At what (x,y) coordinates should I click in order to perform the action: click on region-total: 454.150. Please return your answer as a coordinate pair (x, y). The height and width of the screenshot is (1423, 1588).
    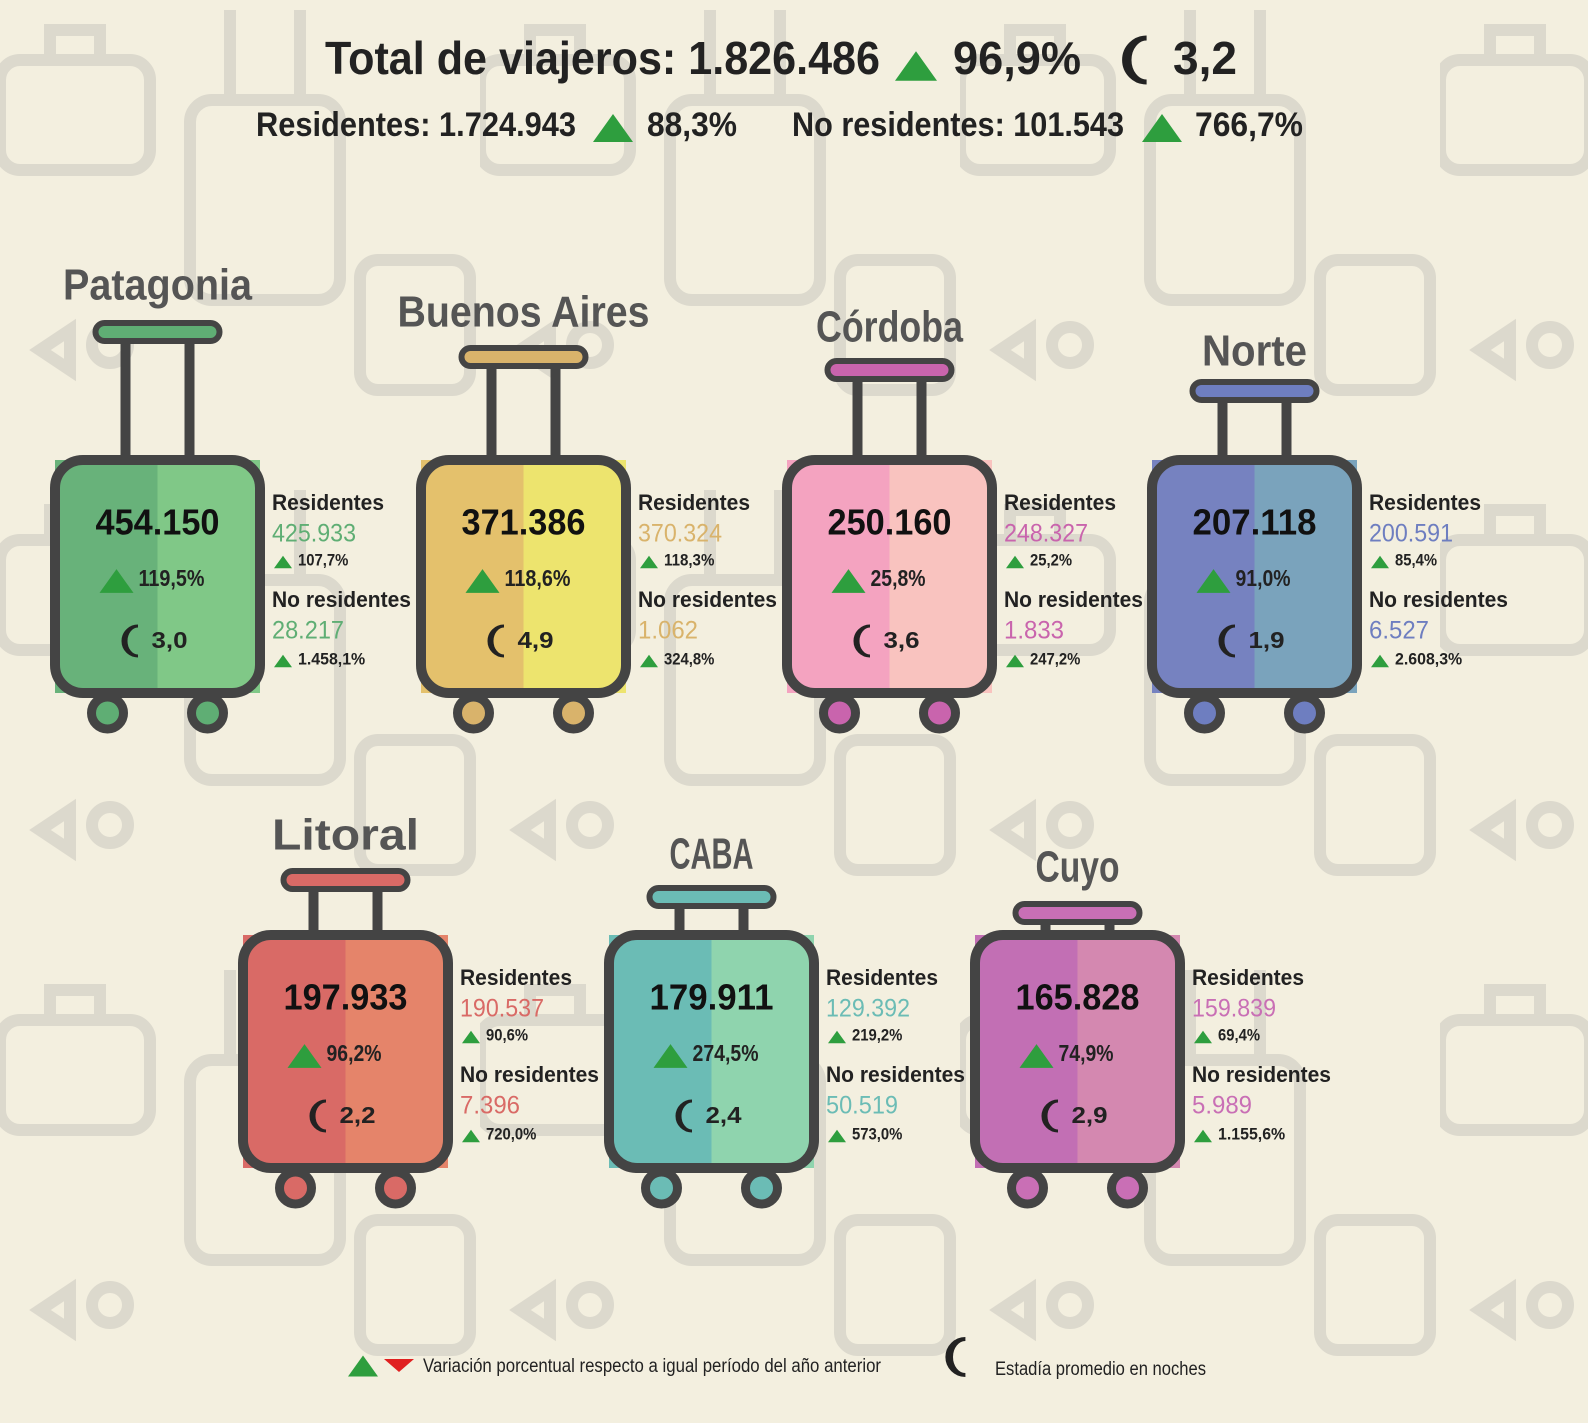
    Looking at the image, I should click on (158, 522).